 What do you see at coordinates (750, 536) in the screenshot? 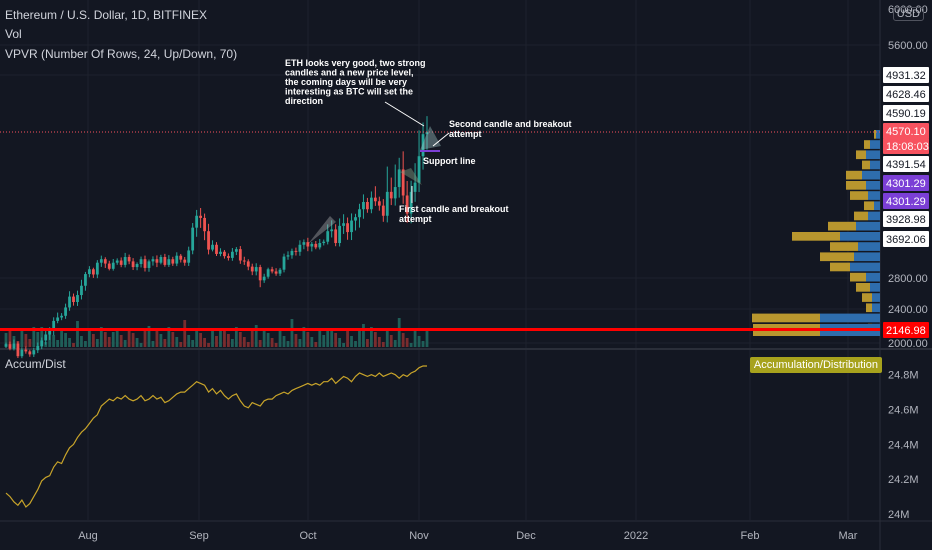
I see `time-tick: Feb` at bounding box center [750, 536].